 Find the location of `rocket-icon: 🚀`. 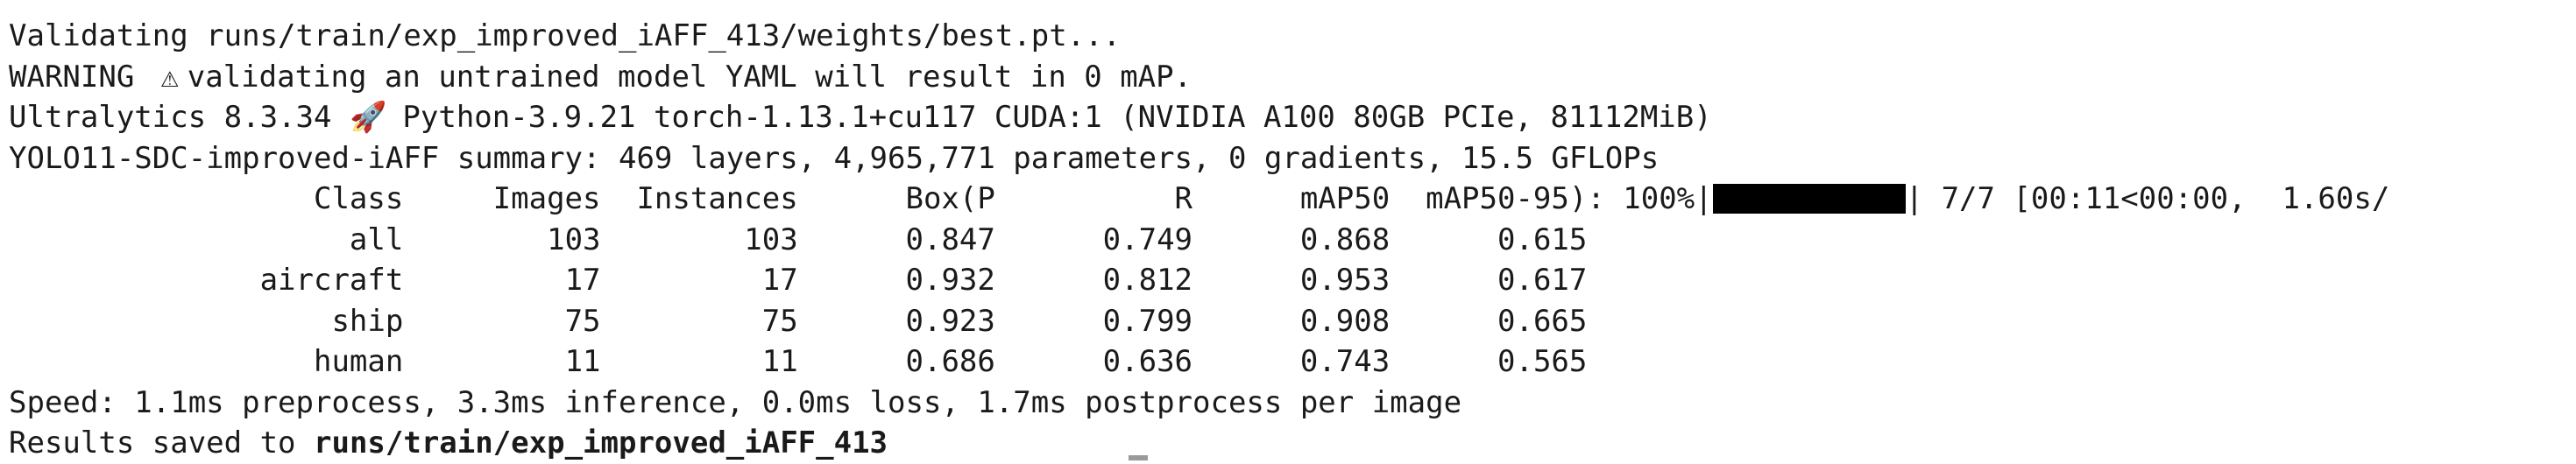

rocket-icon: 🚀 is located at coordinates (368, 117).